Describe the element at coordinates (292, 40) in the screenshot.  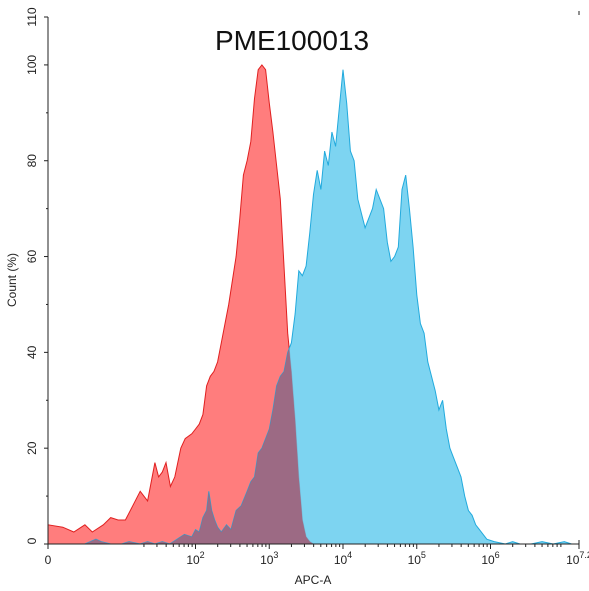
I see `chart-title: PME100013` at that location.